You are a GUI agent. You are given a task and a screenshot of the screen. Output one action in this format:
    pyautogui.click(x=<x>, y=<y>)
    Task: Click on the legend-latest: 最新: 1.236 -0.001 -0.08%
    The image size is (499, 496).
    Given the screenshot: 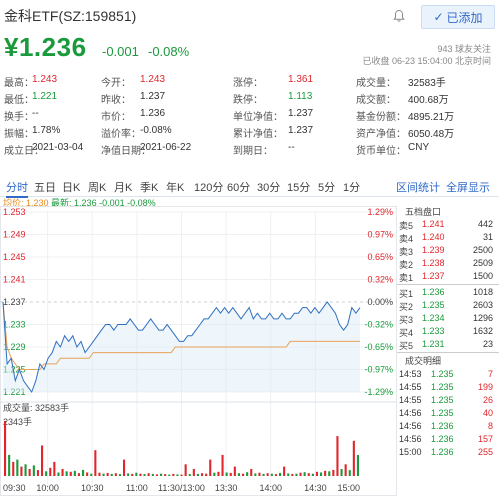 What is the action you would take?
    pyautogui.click(x=103, y=203)
    